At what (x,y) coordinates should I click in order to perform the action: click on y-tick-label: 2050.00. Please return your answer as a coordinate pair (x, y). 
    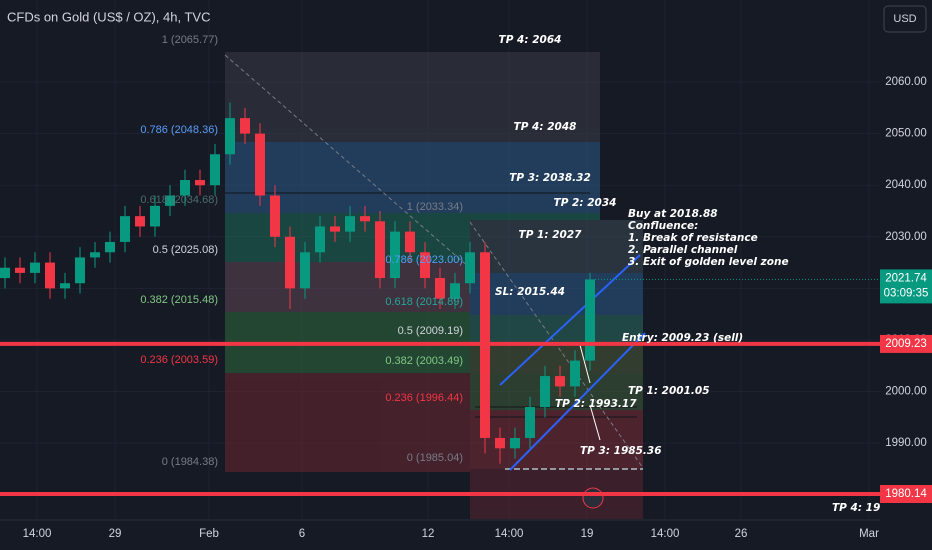
    Looking at the image, I should click on (906, 134).